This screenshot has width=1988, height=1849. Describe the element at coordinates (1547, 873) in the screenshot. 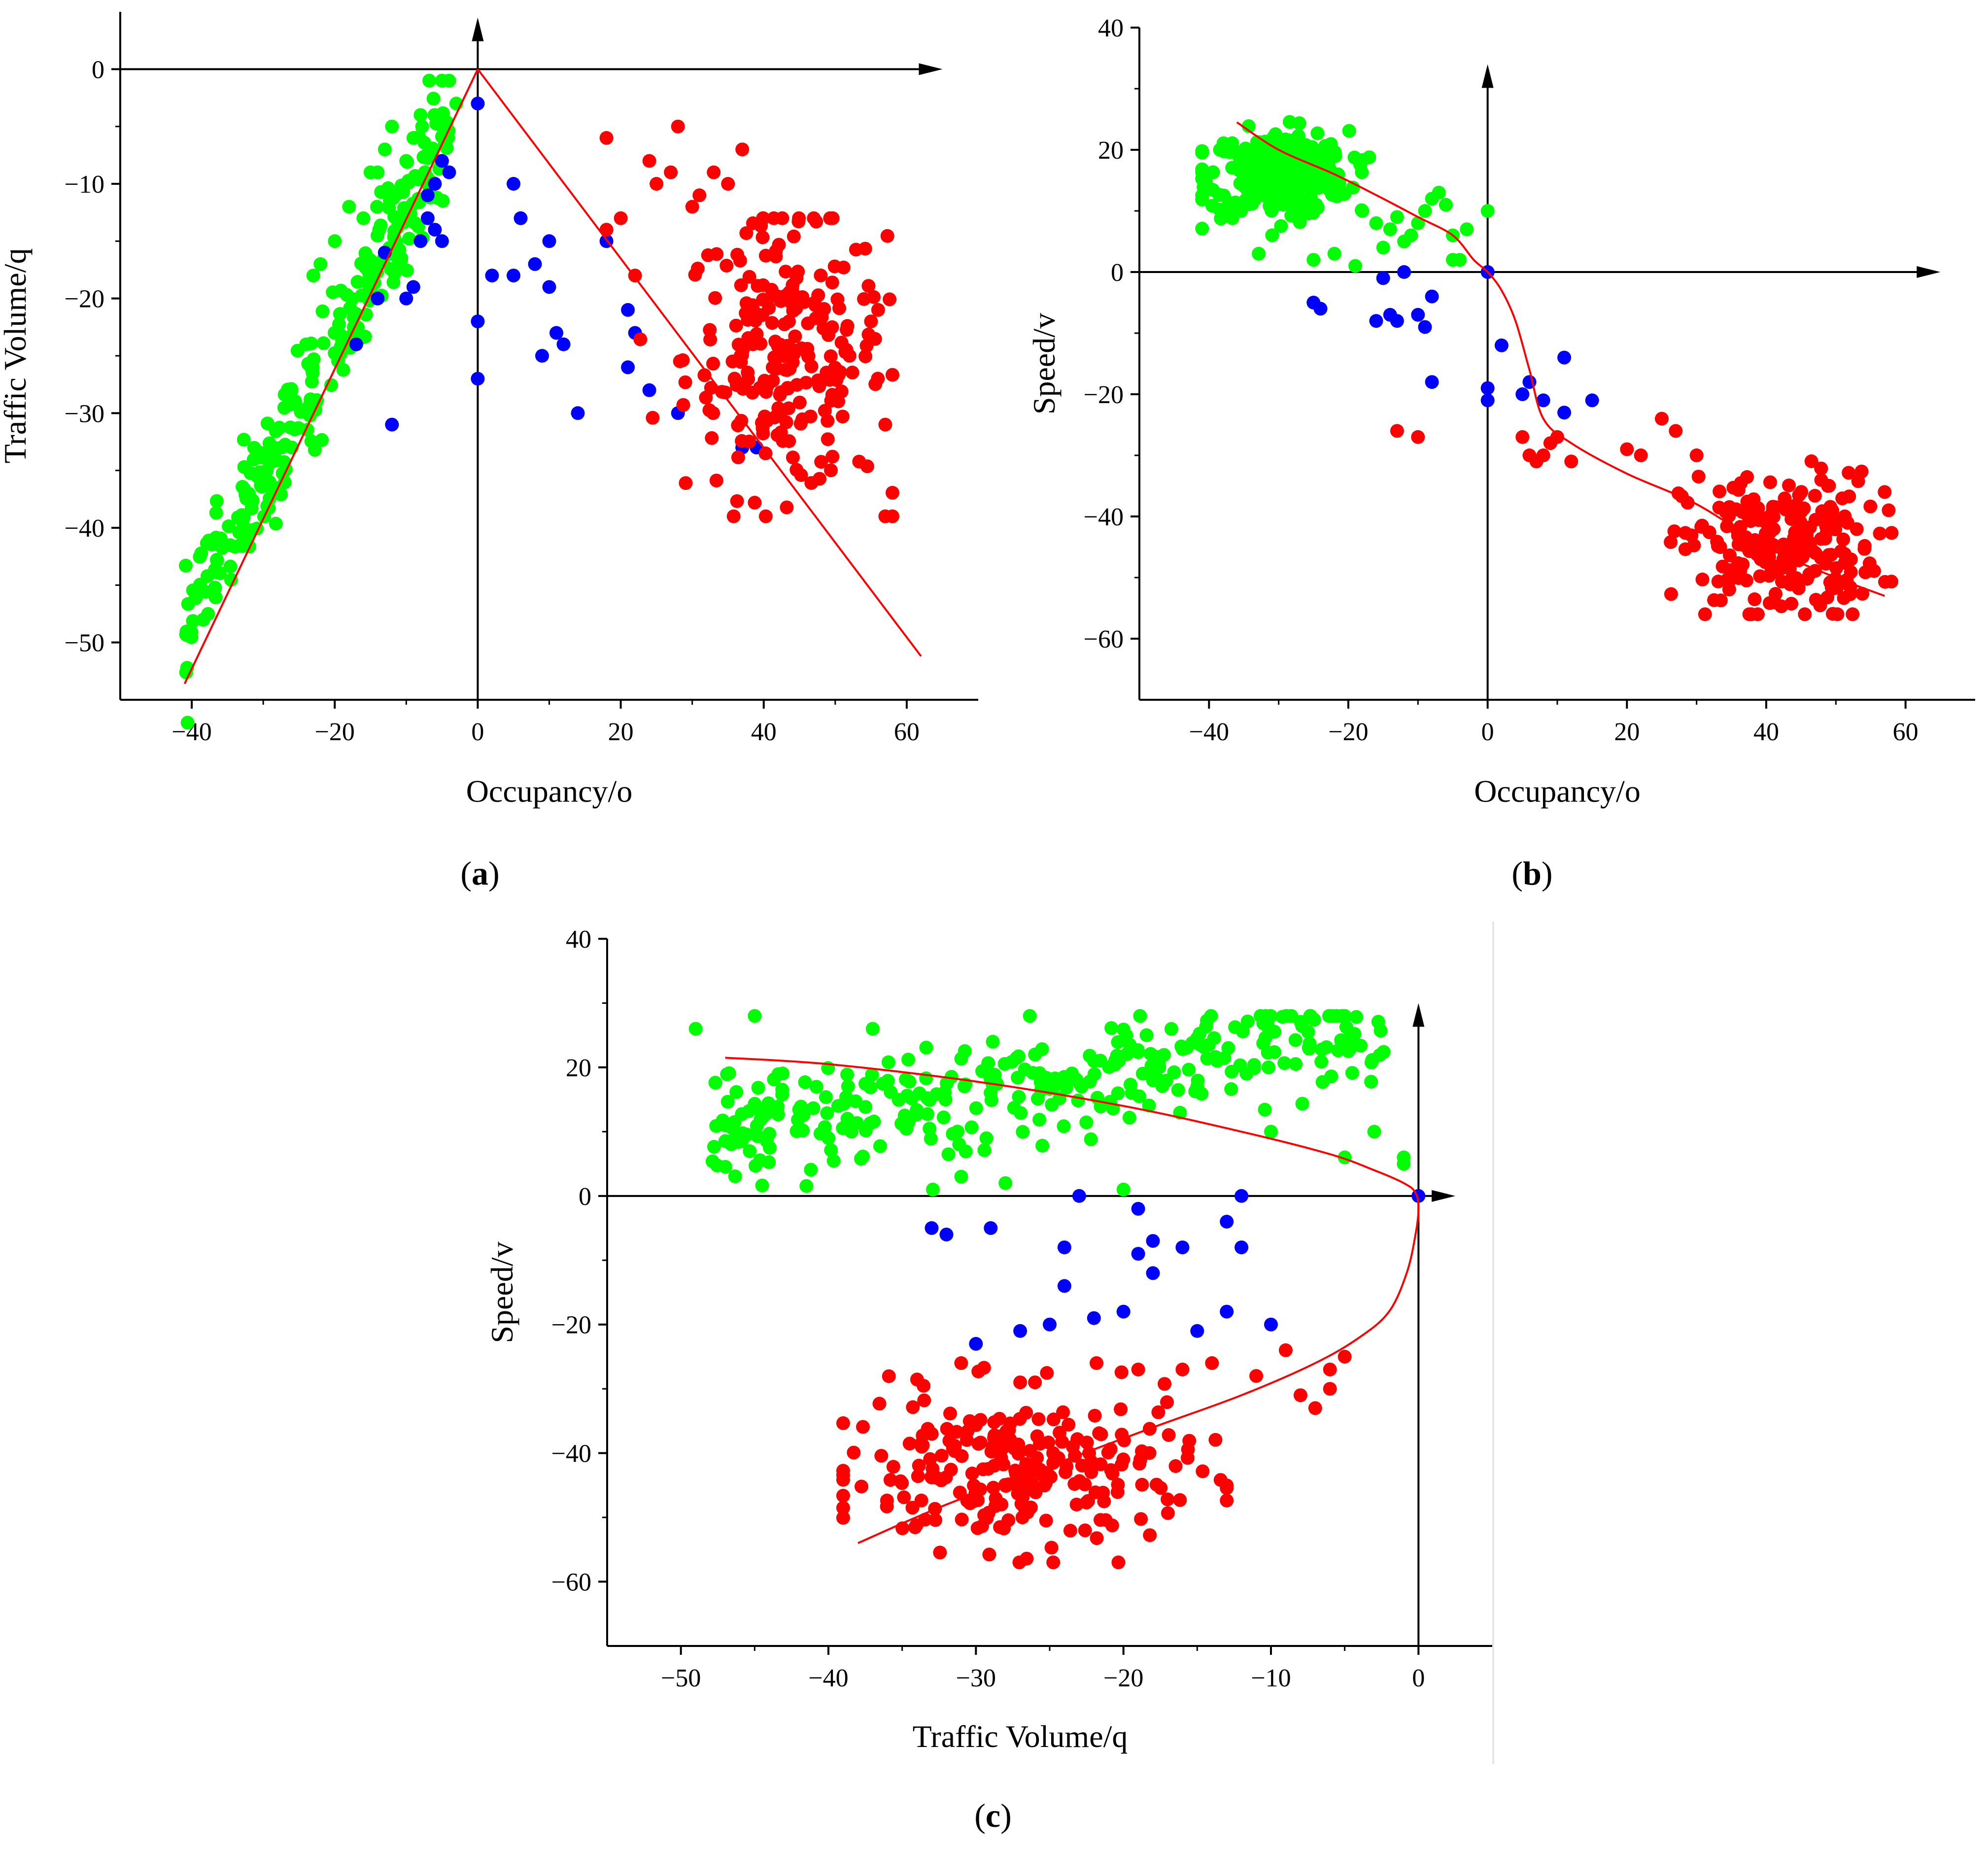

I see `caption-paren: )` at that location.